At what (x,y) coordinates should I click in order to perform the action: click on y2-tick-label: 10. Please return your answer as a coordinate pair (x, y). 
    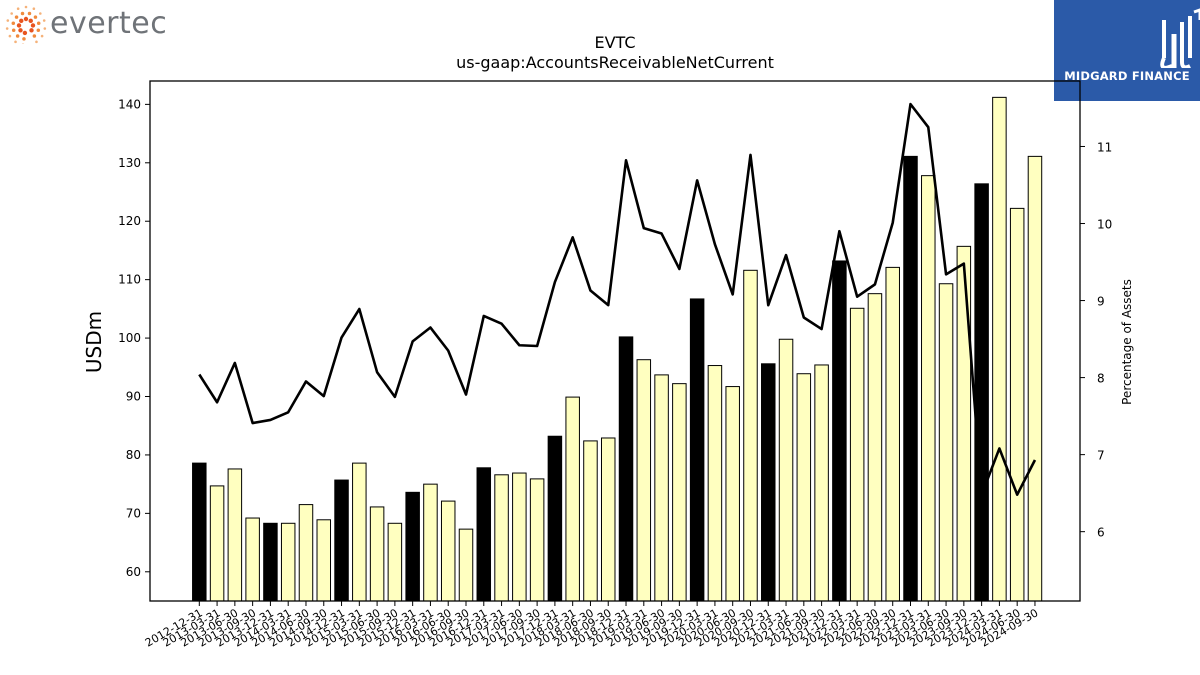
    Looking at the image, I should click on (1104, 225).